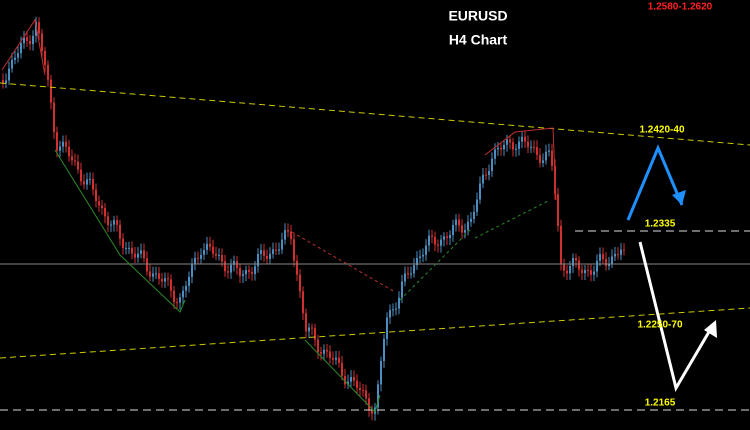 This screenshot has height=430, width=750. Describe the element at coordinates (655, 182) in the screenshot. I see `bullish-arrow` at that location.